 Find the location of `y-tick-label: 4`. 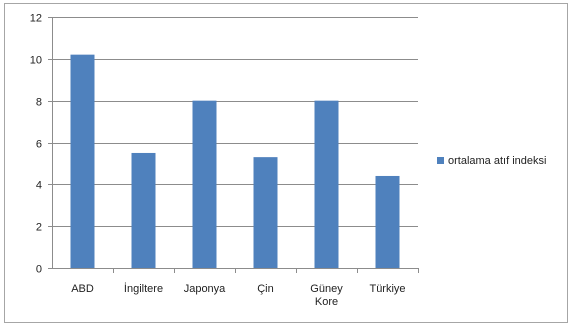

y-tick-label: 4 is located at coordinates (39, 186).